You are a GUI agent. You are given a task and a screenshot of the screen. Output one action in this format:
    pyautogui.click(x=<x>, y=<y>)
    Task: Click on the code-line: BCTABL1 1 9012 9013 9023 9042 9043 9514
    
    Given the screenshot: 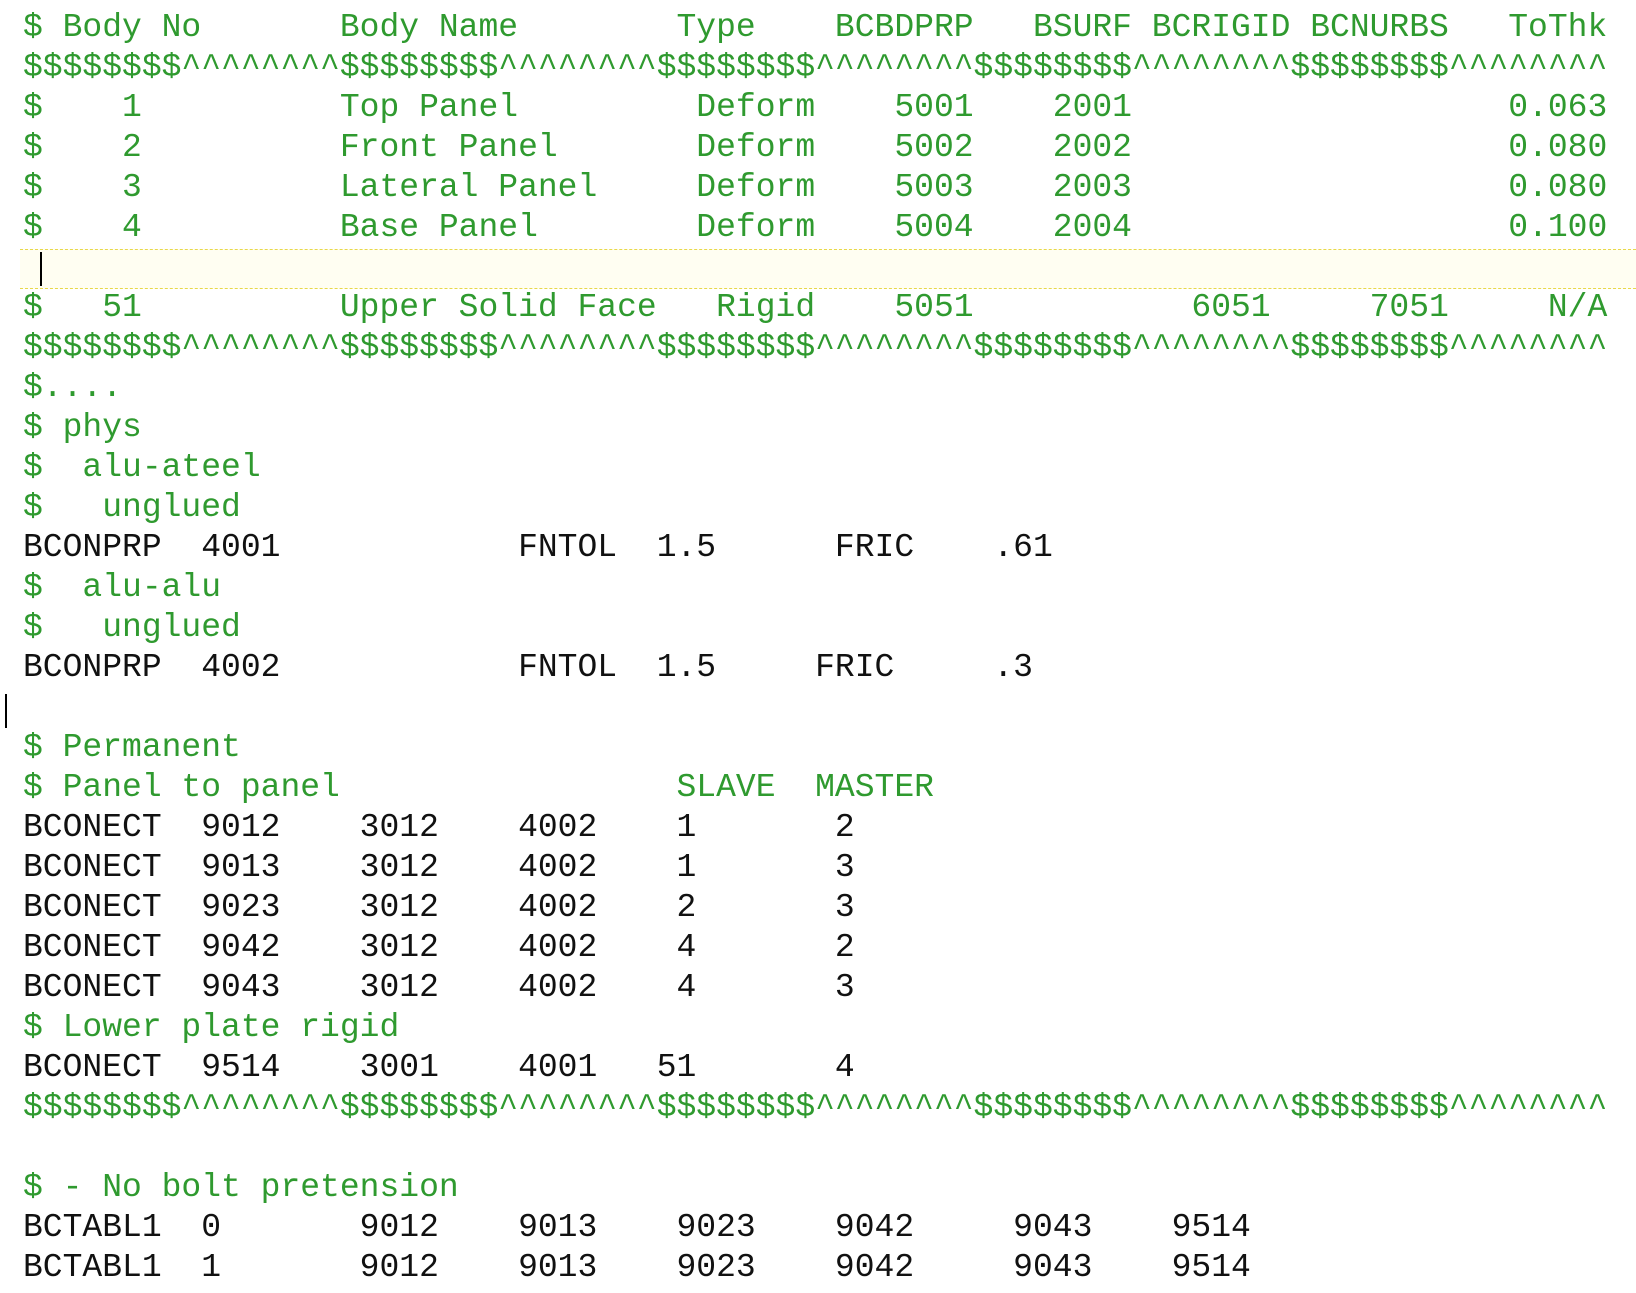 What is the action you would take?
    pyautogui.click(x=637, y=1267)
    